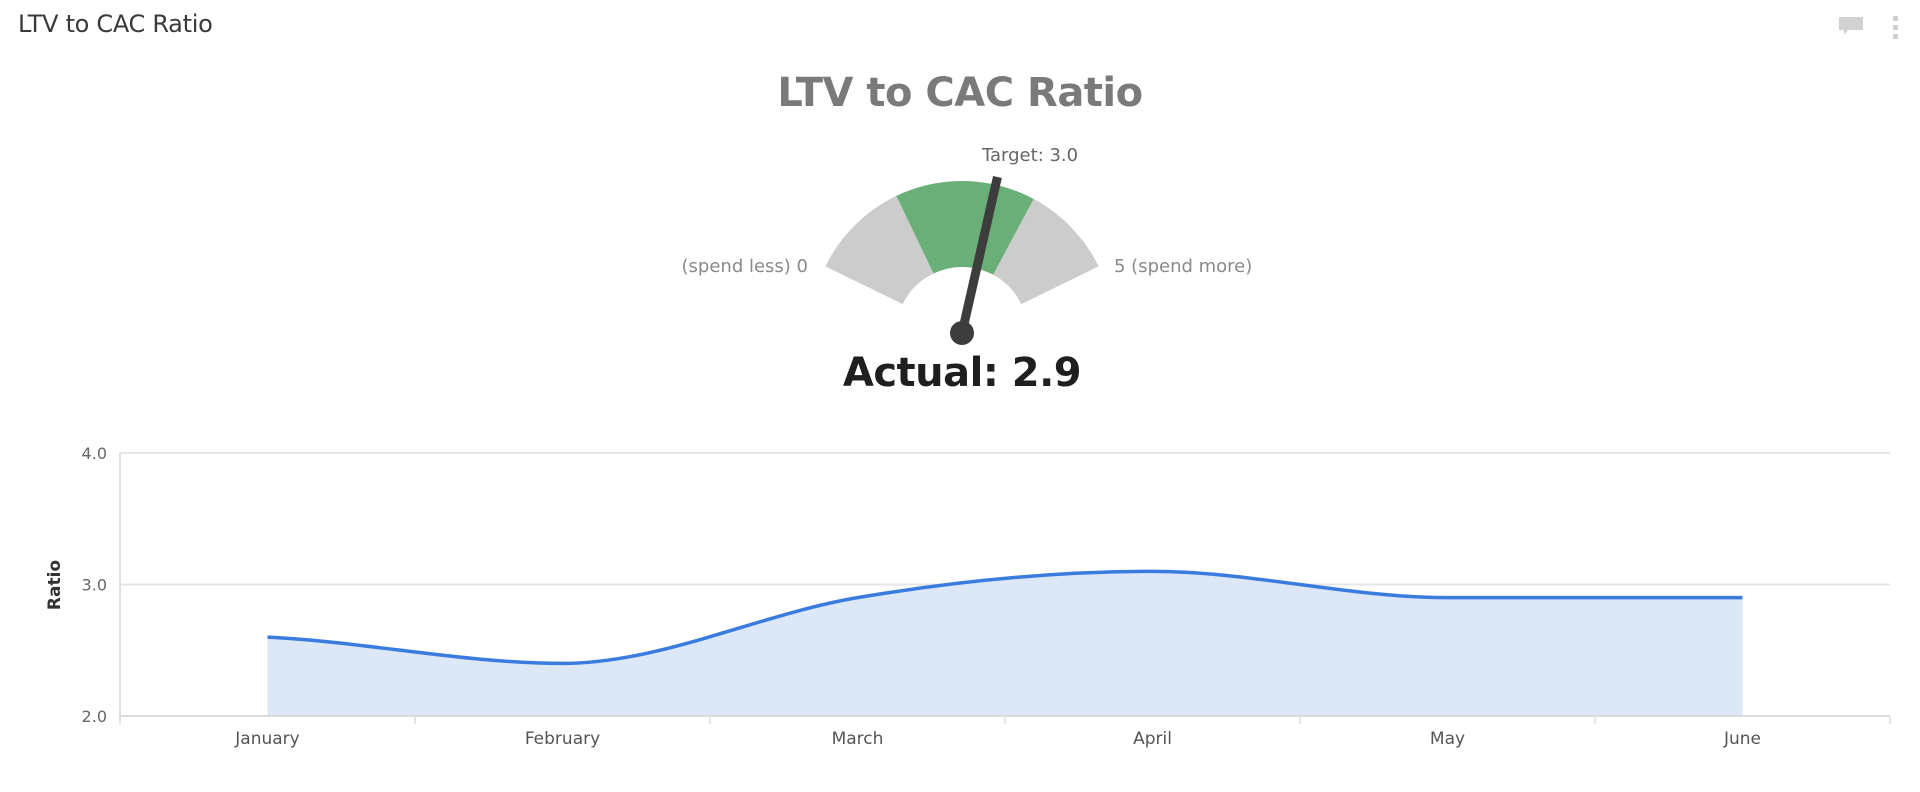 The height and width of the screenshot is (792, 1920). I want to click on gauge-title: LTV to CAC Ratio, so click(960, 93).